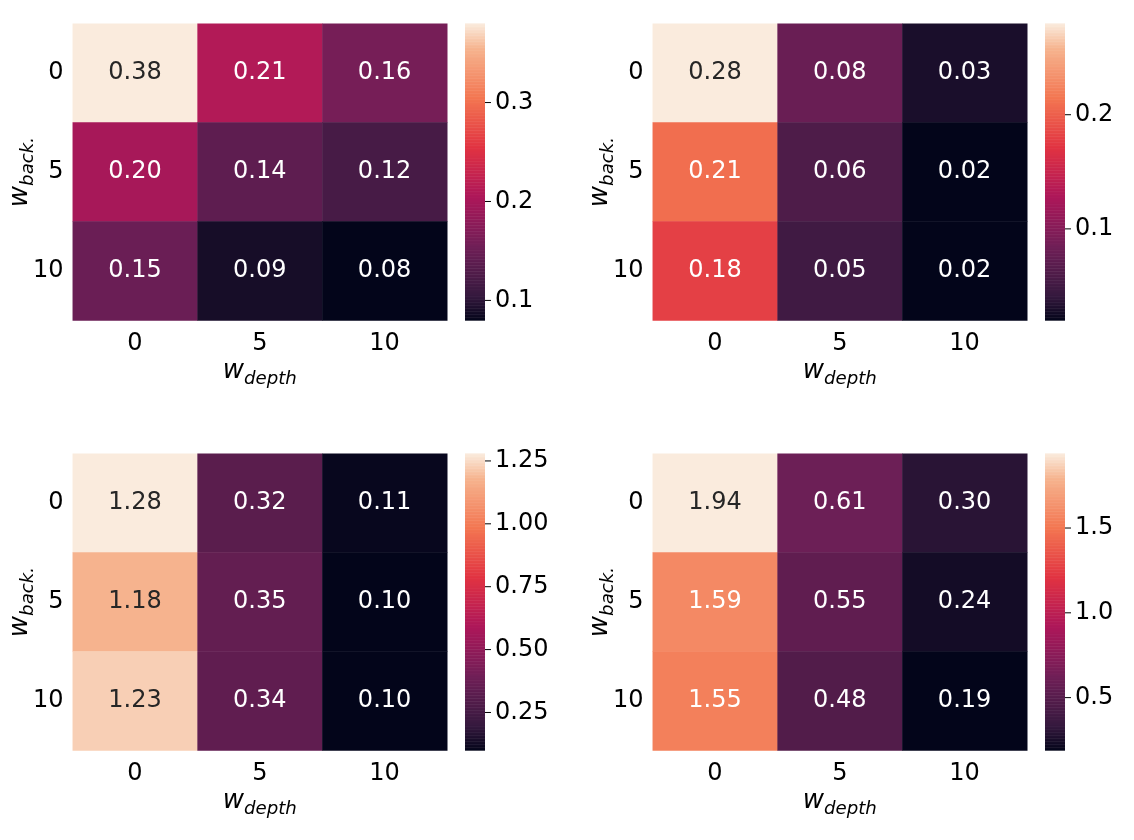  Describe the element at coordinates (715, 268) in the screenshot. I see `data-label: 0.18` at that location.